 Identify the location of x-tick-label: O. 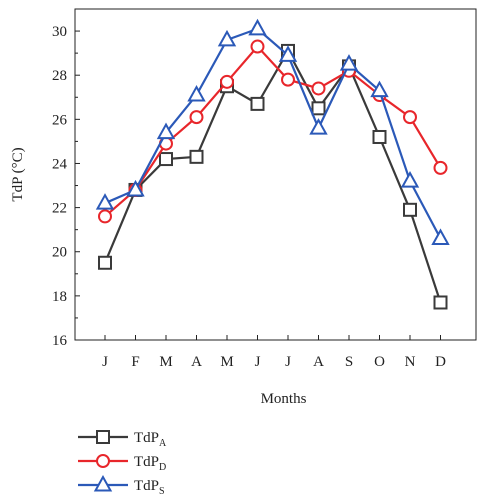
(379, 362).